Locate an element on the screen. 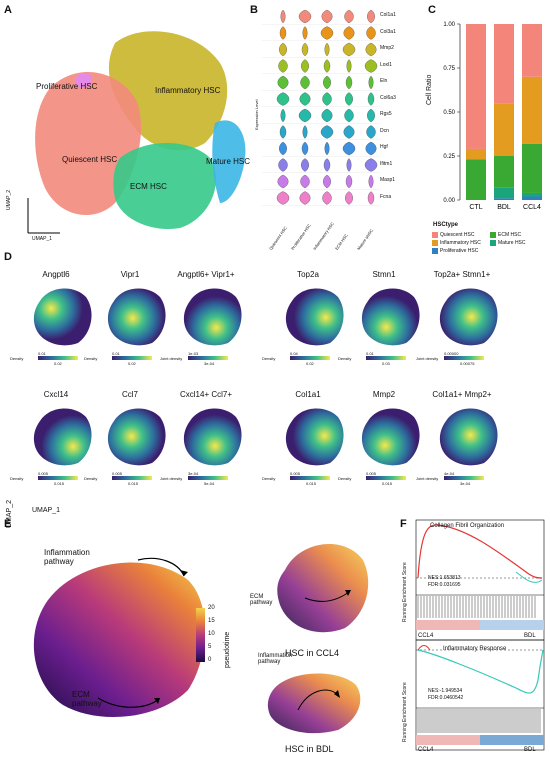  gsea-top-right: BDL is located at coordinates (530, 636).